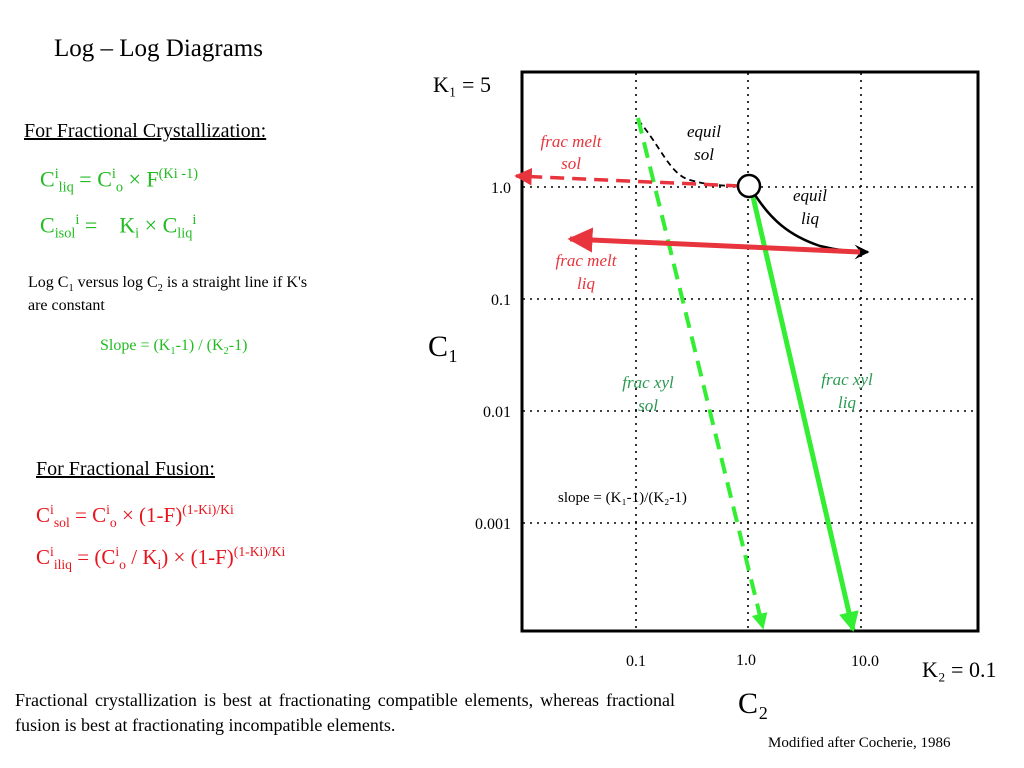 Image resolution: width=1024 pixels, height=768 pixels. Describe the element at coordinates (119, 181) in the screenshot. I see `frac-cryst-eq1: Ciliq = Cio × F(Ki -1)` at that location.